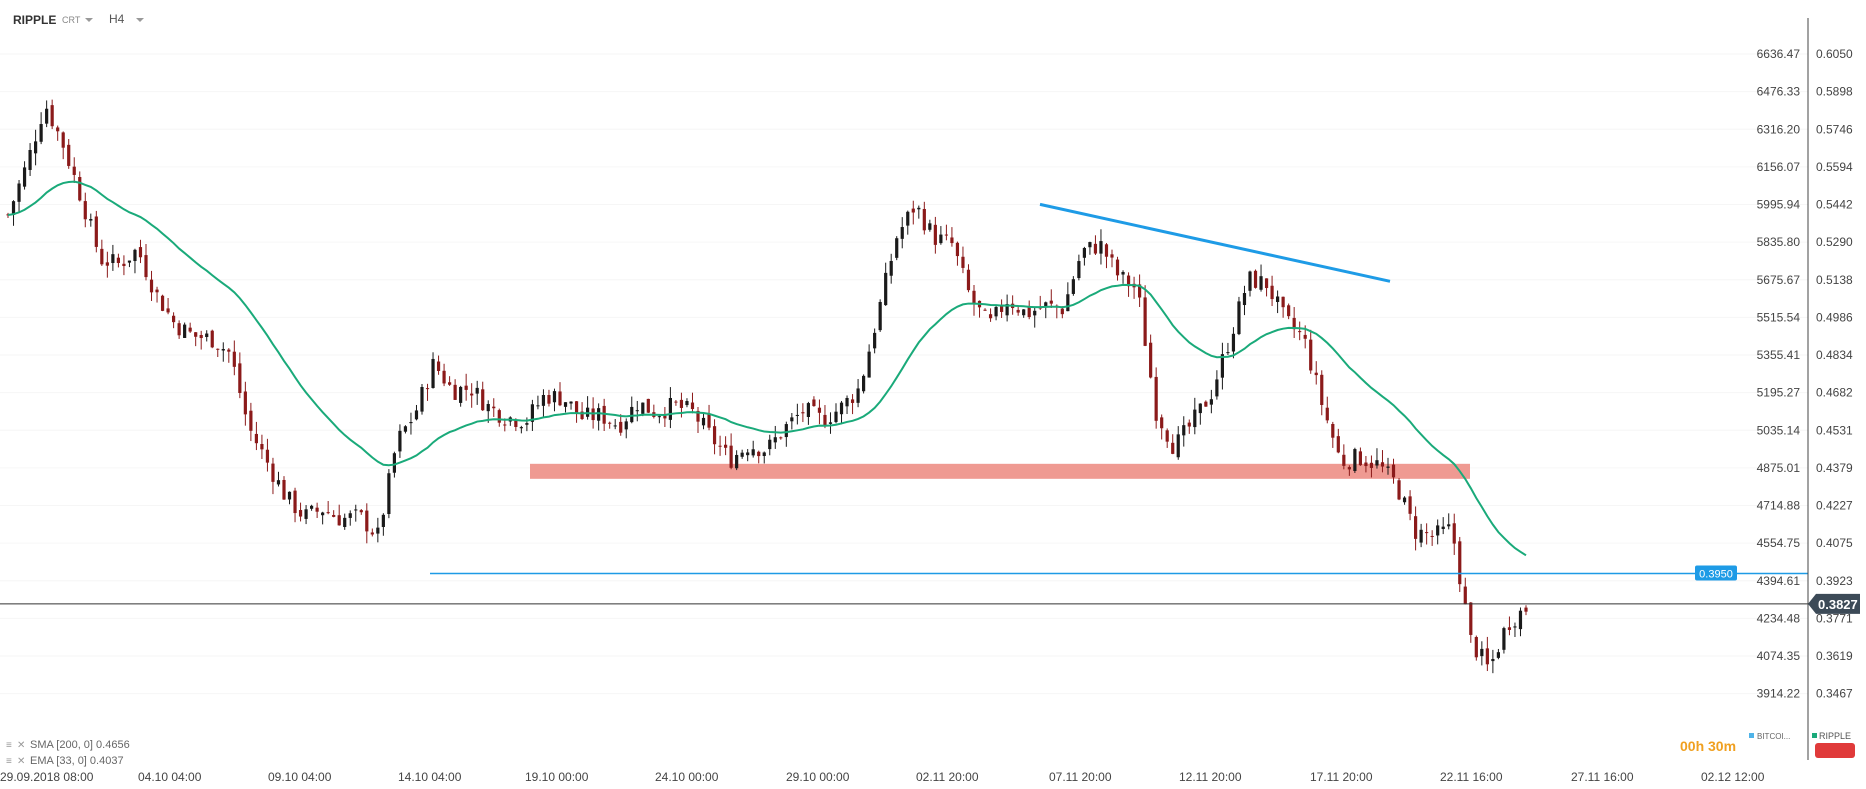 The width and height of the screenshot is (1866, 789). Describe the element at coordinates (1779, 167) in the screenshot. I see `y-tick-label: 6156.07` at that location.